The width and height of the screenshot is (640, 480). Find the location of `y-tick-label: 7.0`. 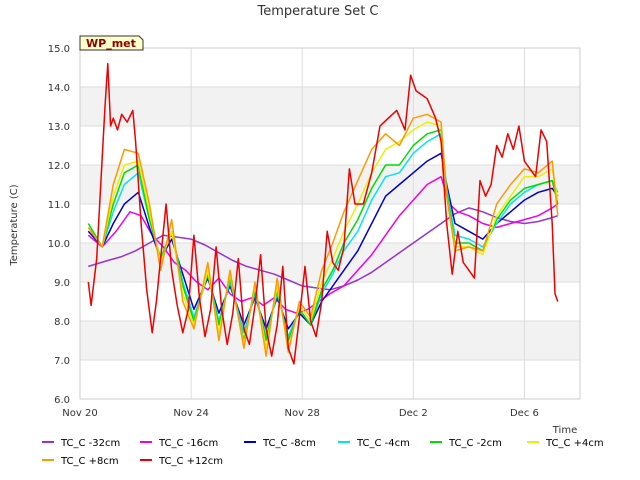

y-tick-label: 7.0 is located at coordinates (62, 361).